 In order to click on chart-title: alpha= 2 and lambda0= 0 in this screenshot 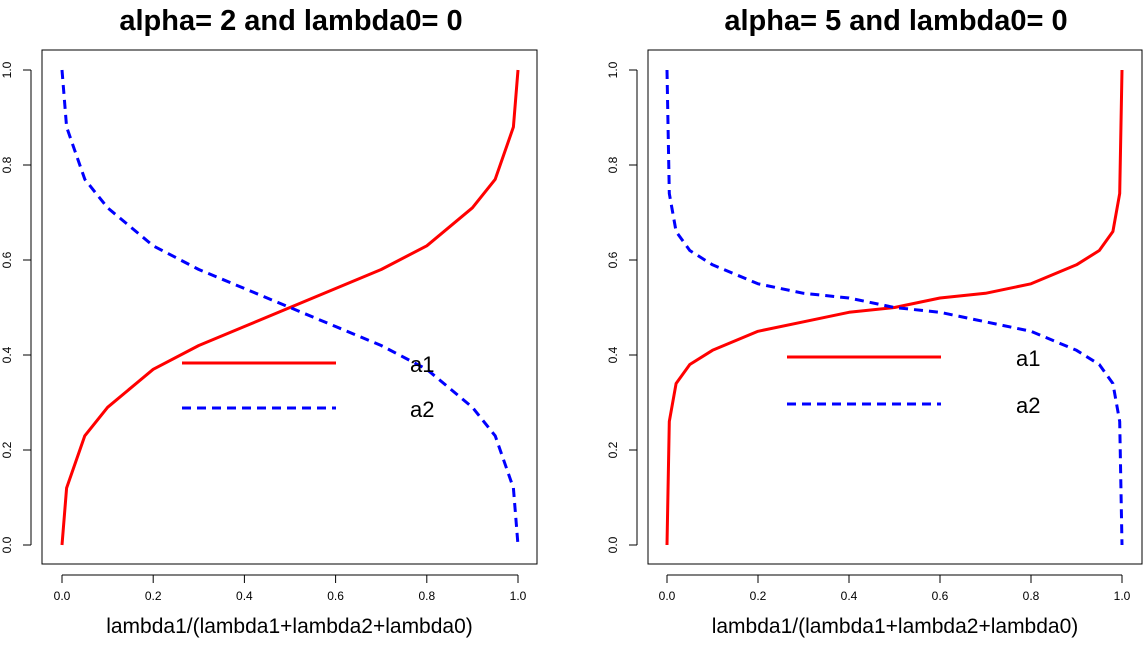, I will do `click(290, 21)`.